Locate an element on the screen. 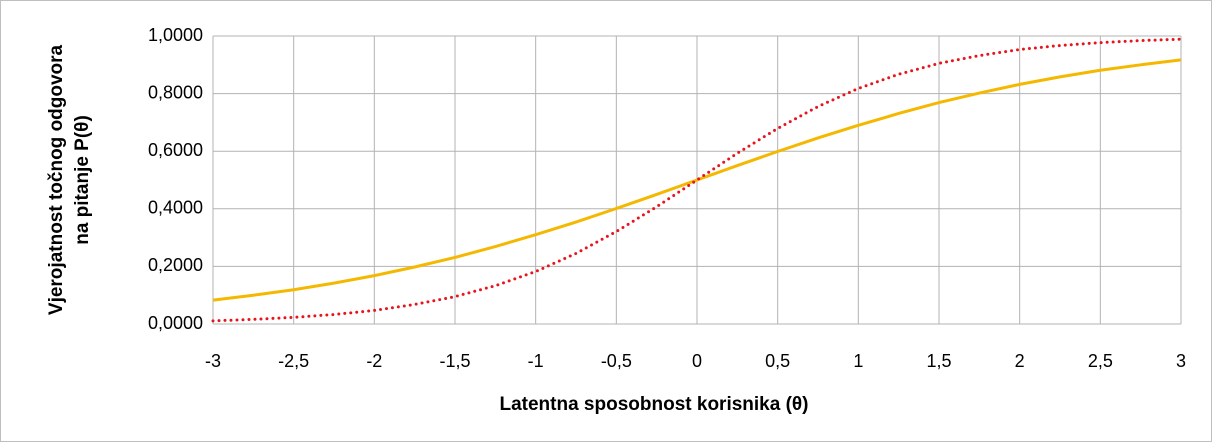 The width and height of the screenshot is (1213, 443). x-tick-label: -2,5 is located at coordinates (293, 361).